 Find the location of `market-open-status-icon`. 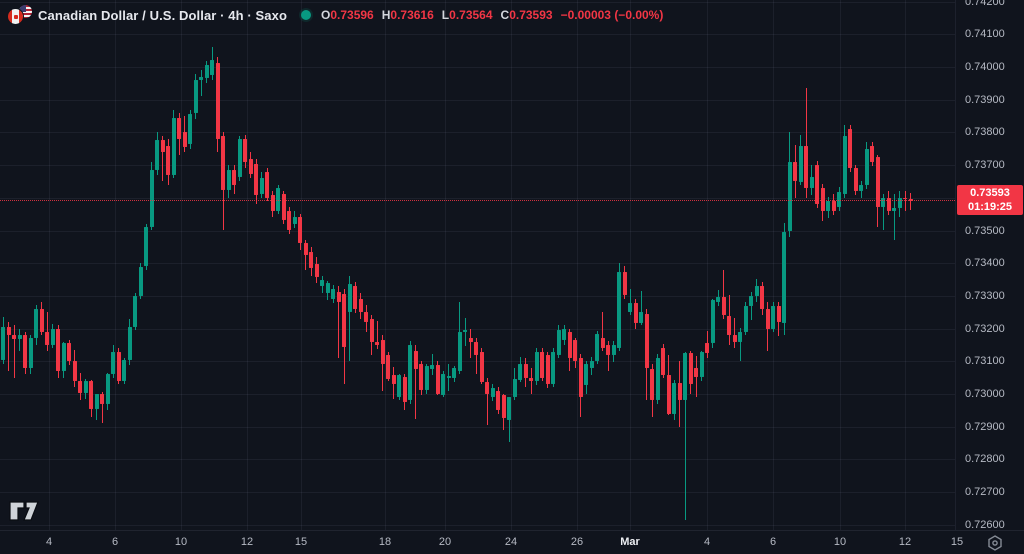

market-open-status-icon is located at coordinates (306, 15).